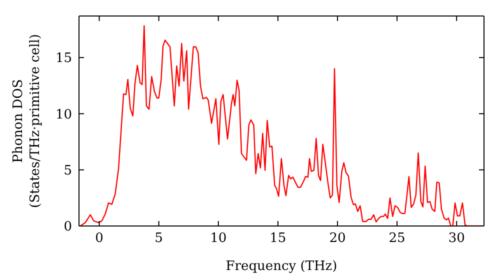 The image size is (500, 280). What do you see at coordinates (68, 170) in the screenshot?
I see `y-tick-label: 5` at bounding box center [68, 170].